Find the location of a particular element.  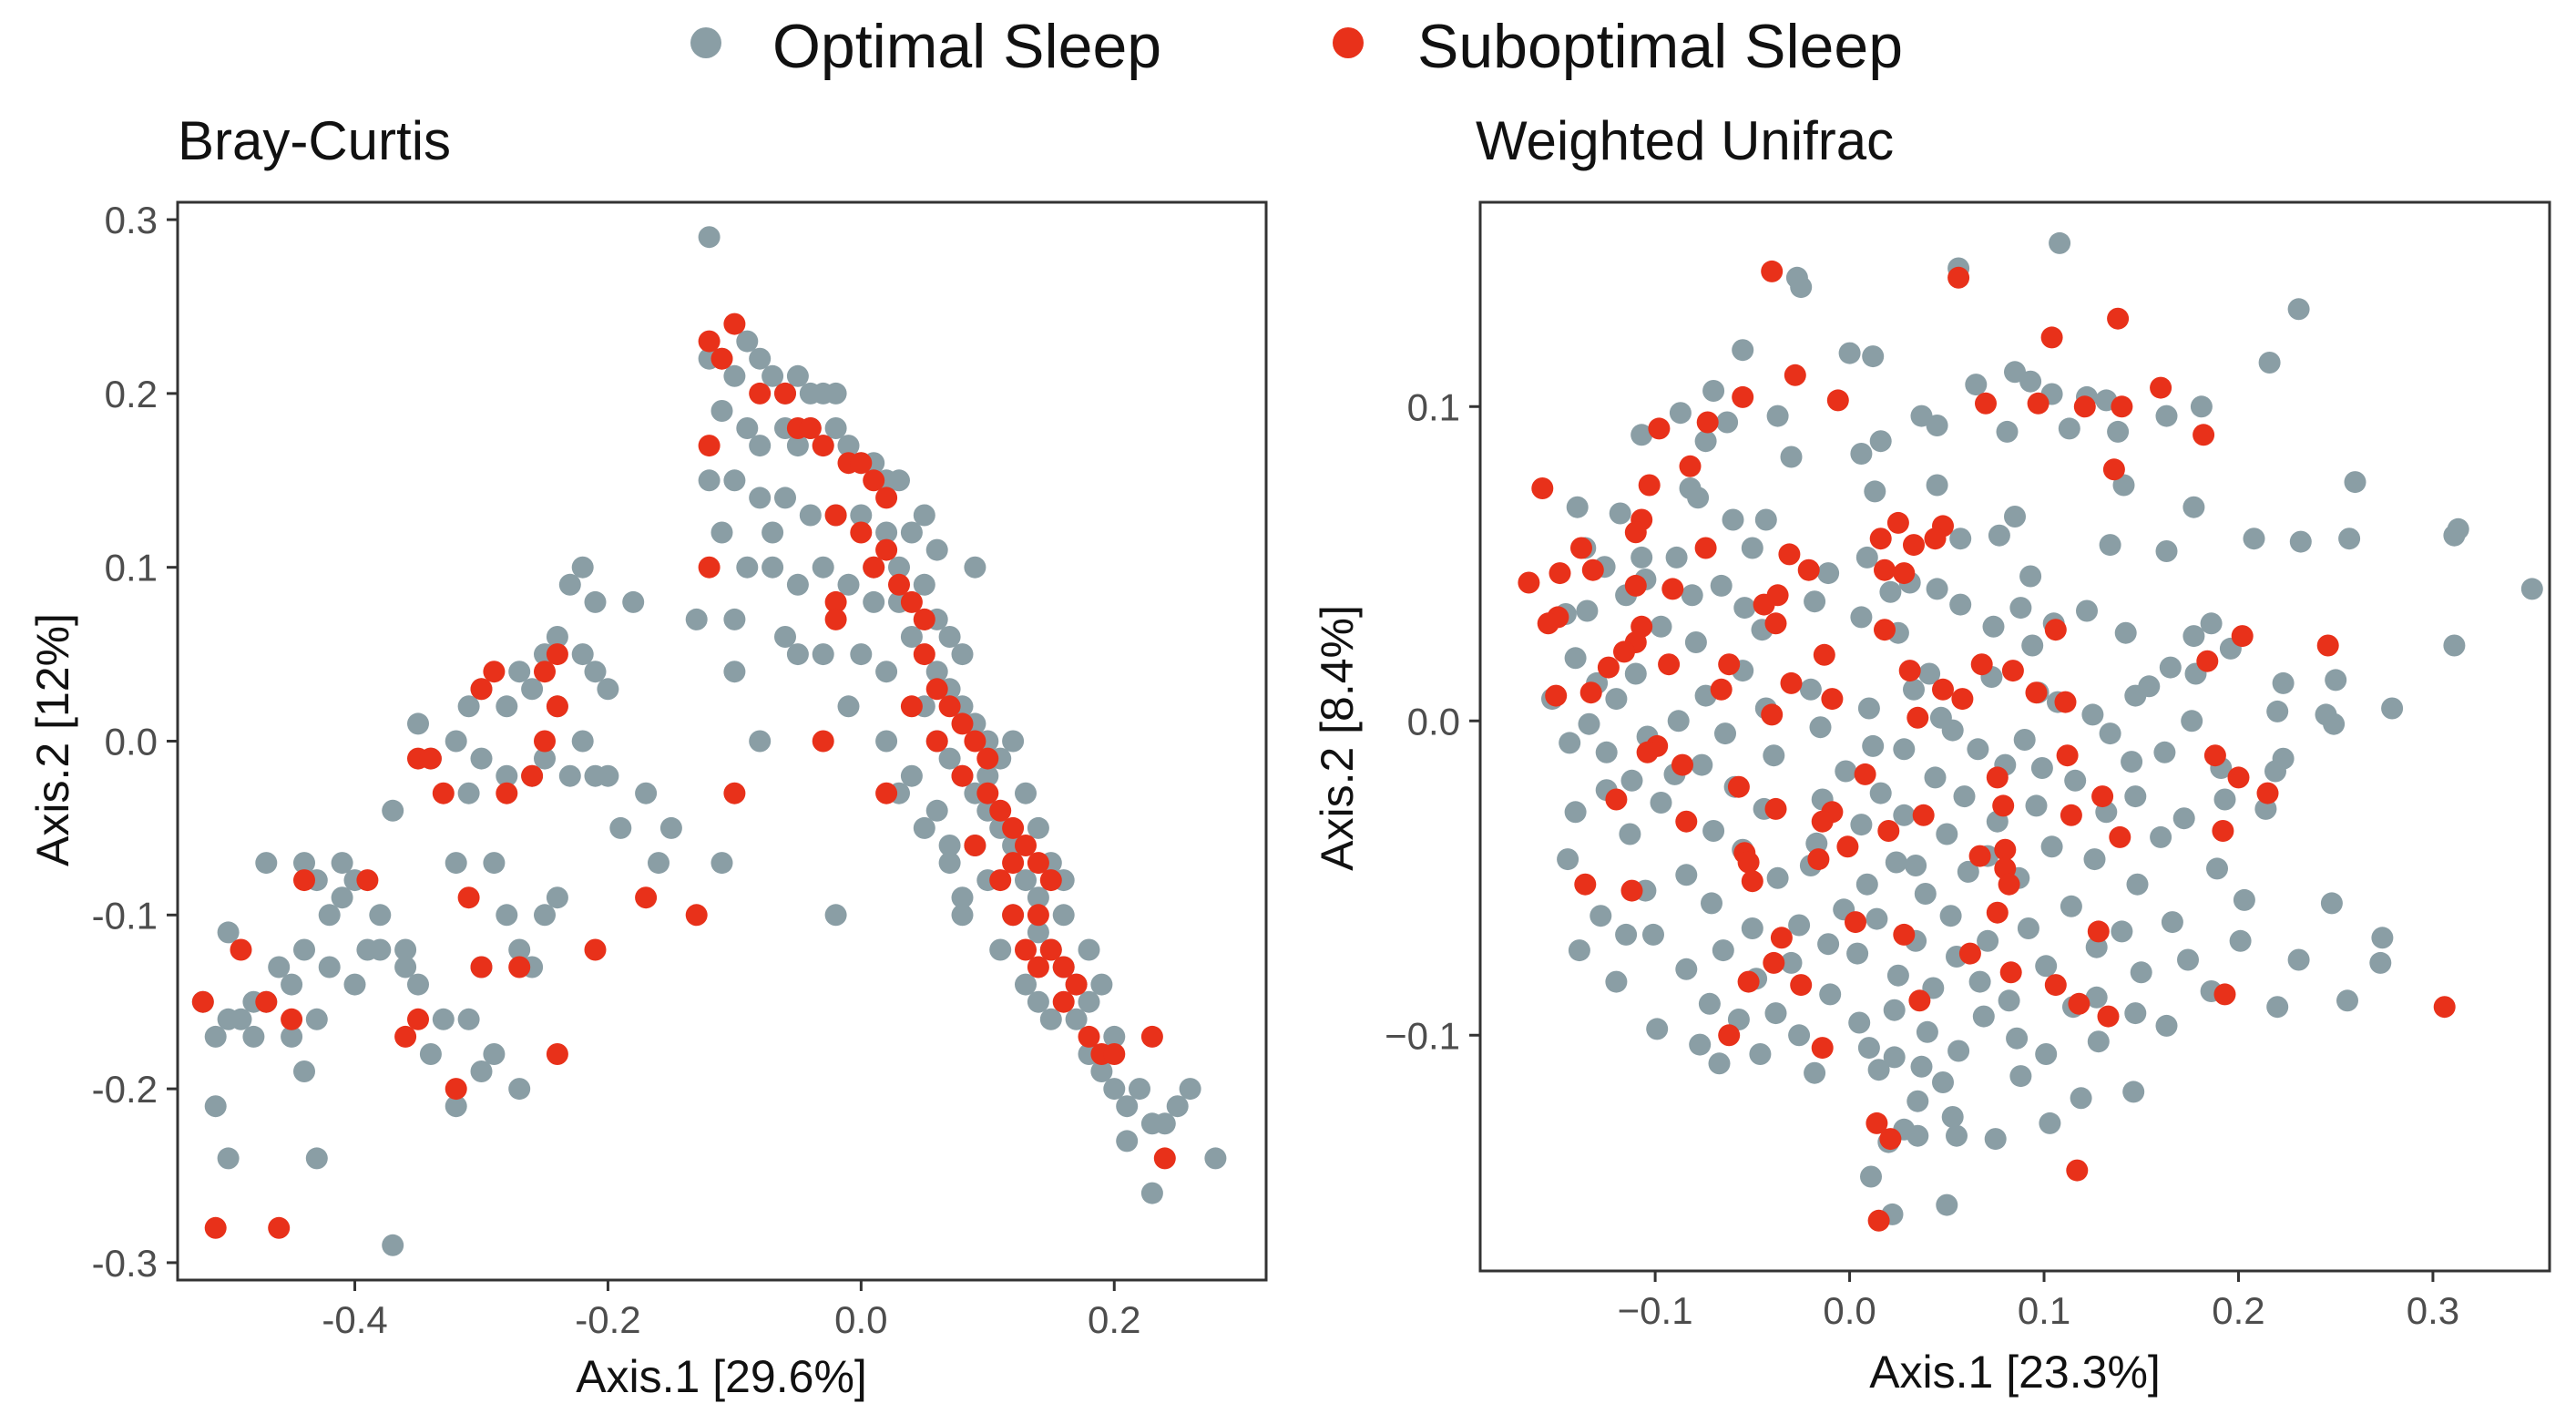

bray-curtis-y-axis-title: Axis.2 [12%] is located at coordinates (52, 739).